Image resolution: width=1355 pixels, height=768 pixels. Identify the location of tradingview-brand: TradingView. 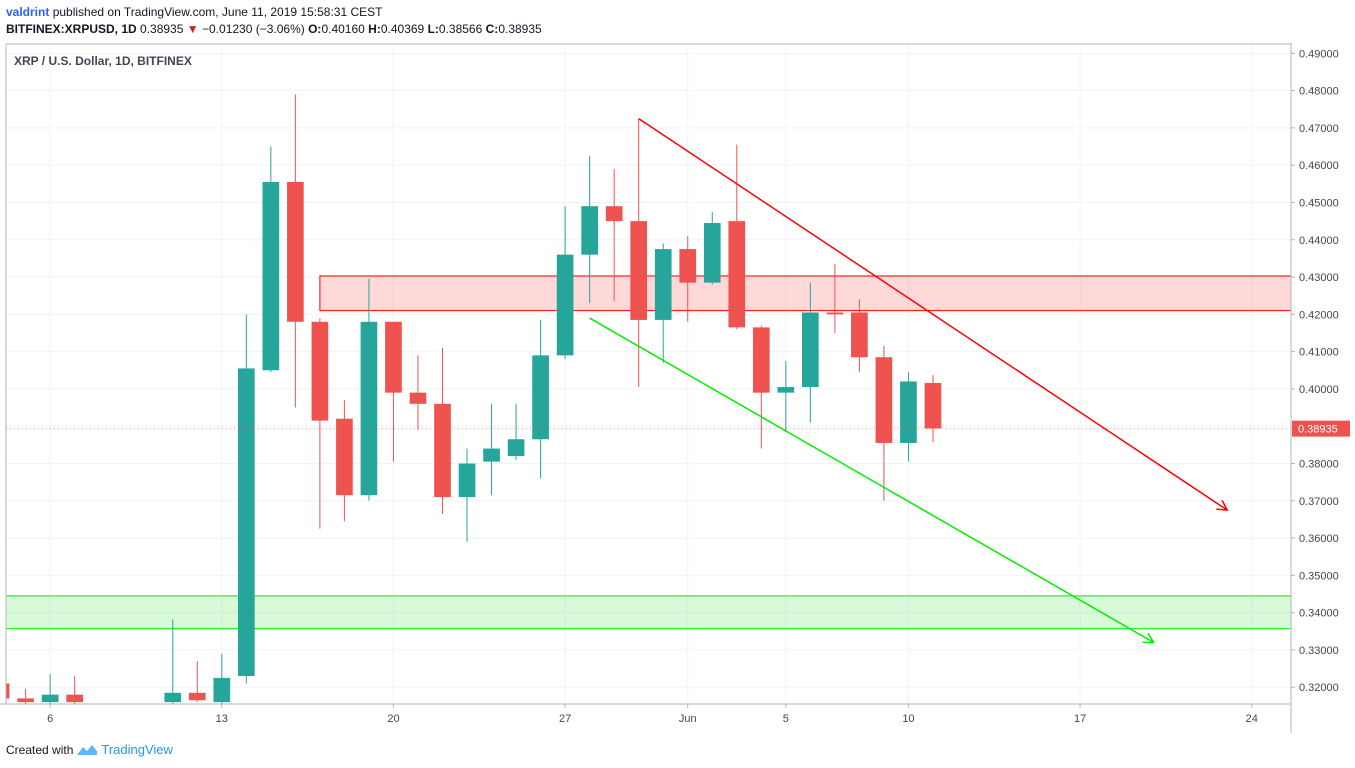
(137, 749).